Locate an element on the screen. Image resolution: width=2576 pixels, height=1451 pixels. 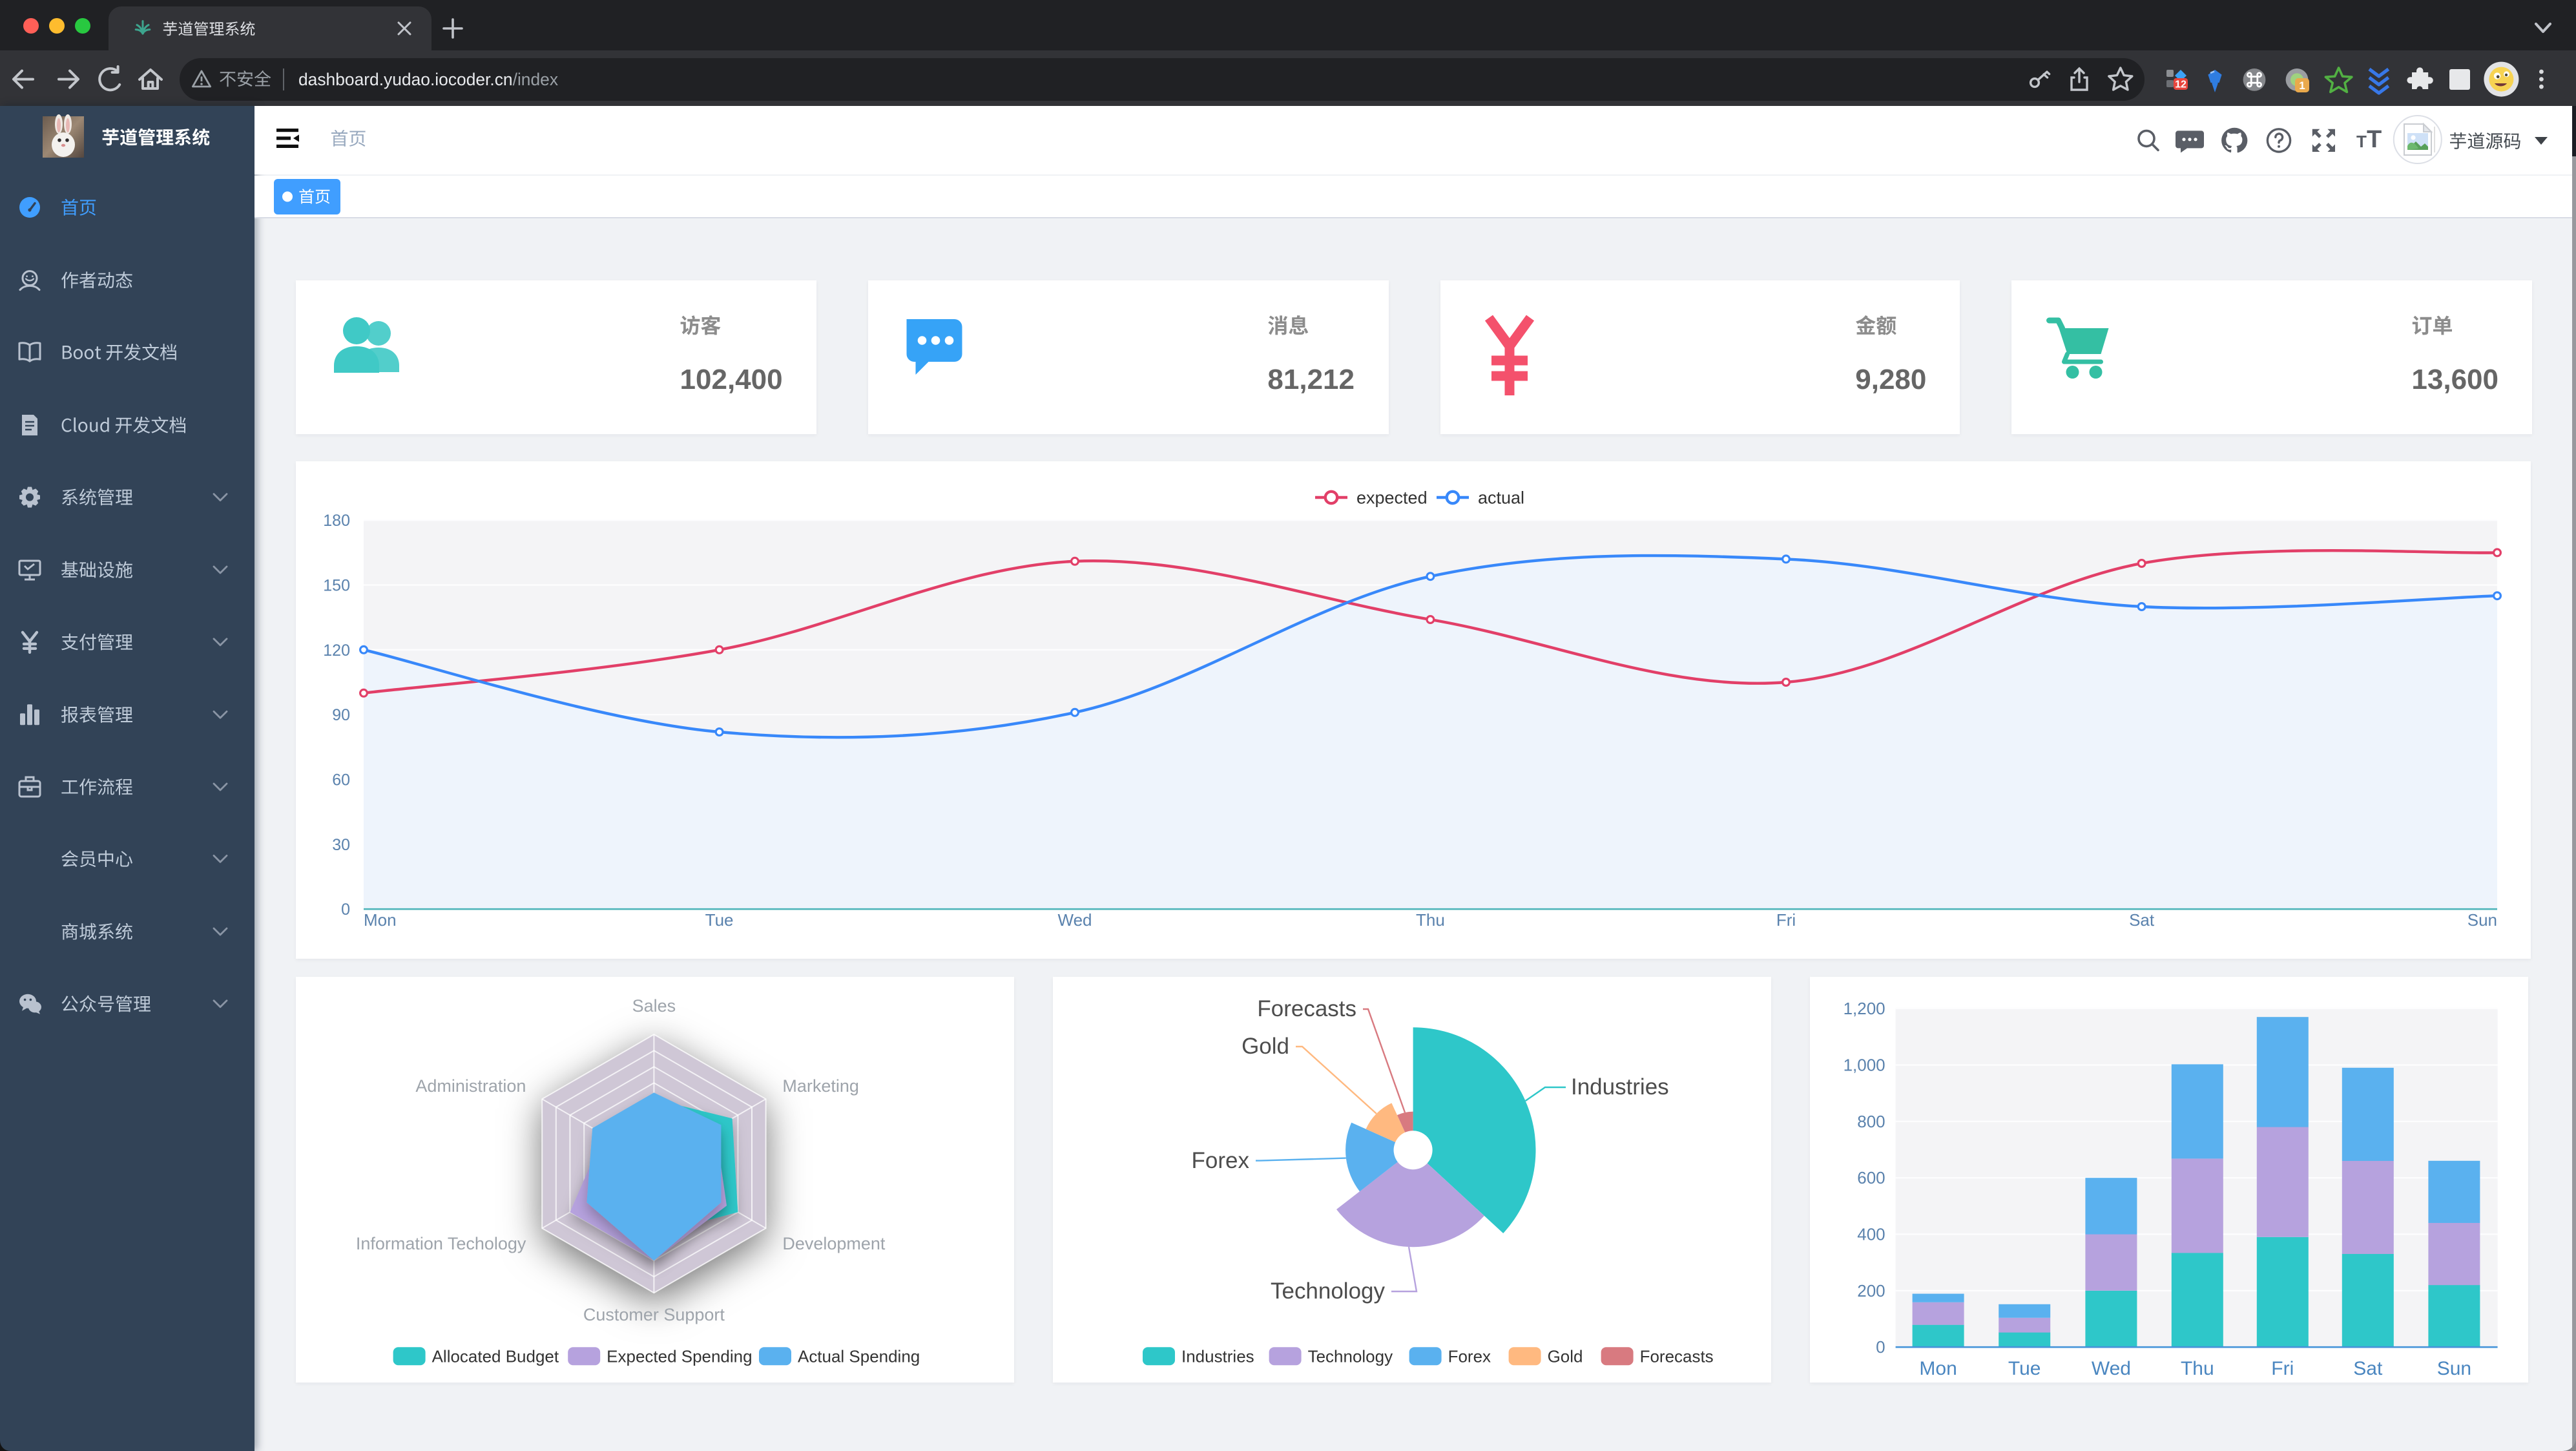
svg-text: 90 is located at coordinates (341, 715).